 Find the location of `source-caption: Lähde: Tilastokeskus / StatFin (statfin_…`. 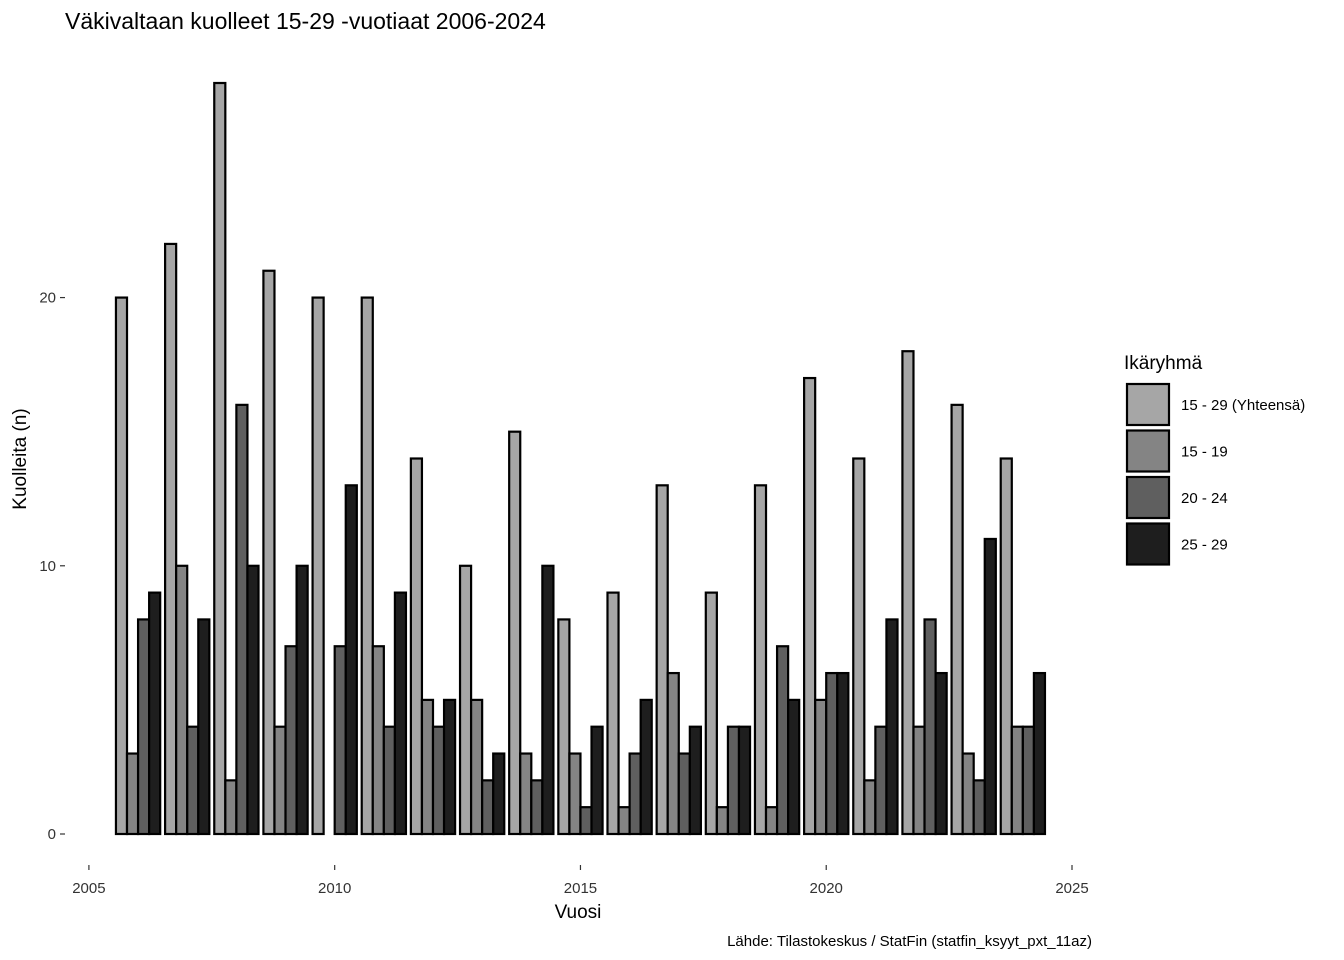

source-caption: Lähde: Tilastokeskus / StatFin (statfin_… is located at coordinates (909, 941).